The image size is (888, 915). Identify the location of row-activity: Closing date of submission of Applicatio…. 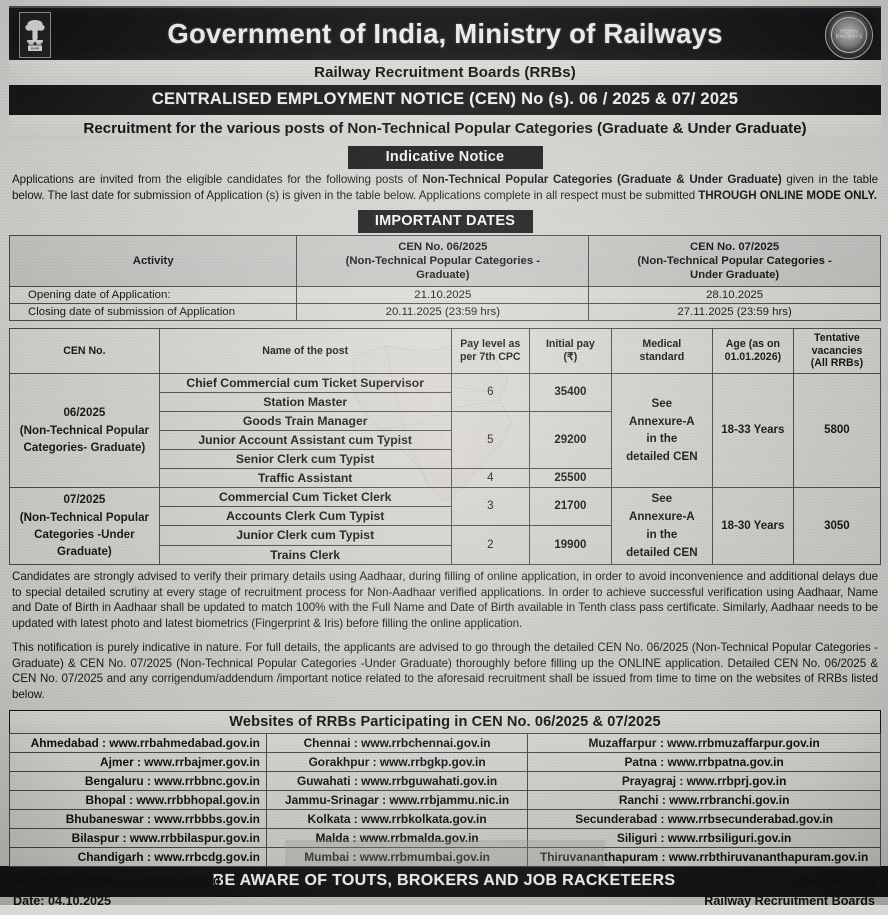
(153, 311).